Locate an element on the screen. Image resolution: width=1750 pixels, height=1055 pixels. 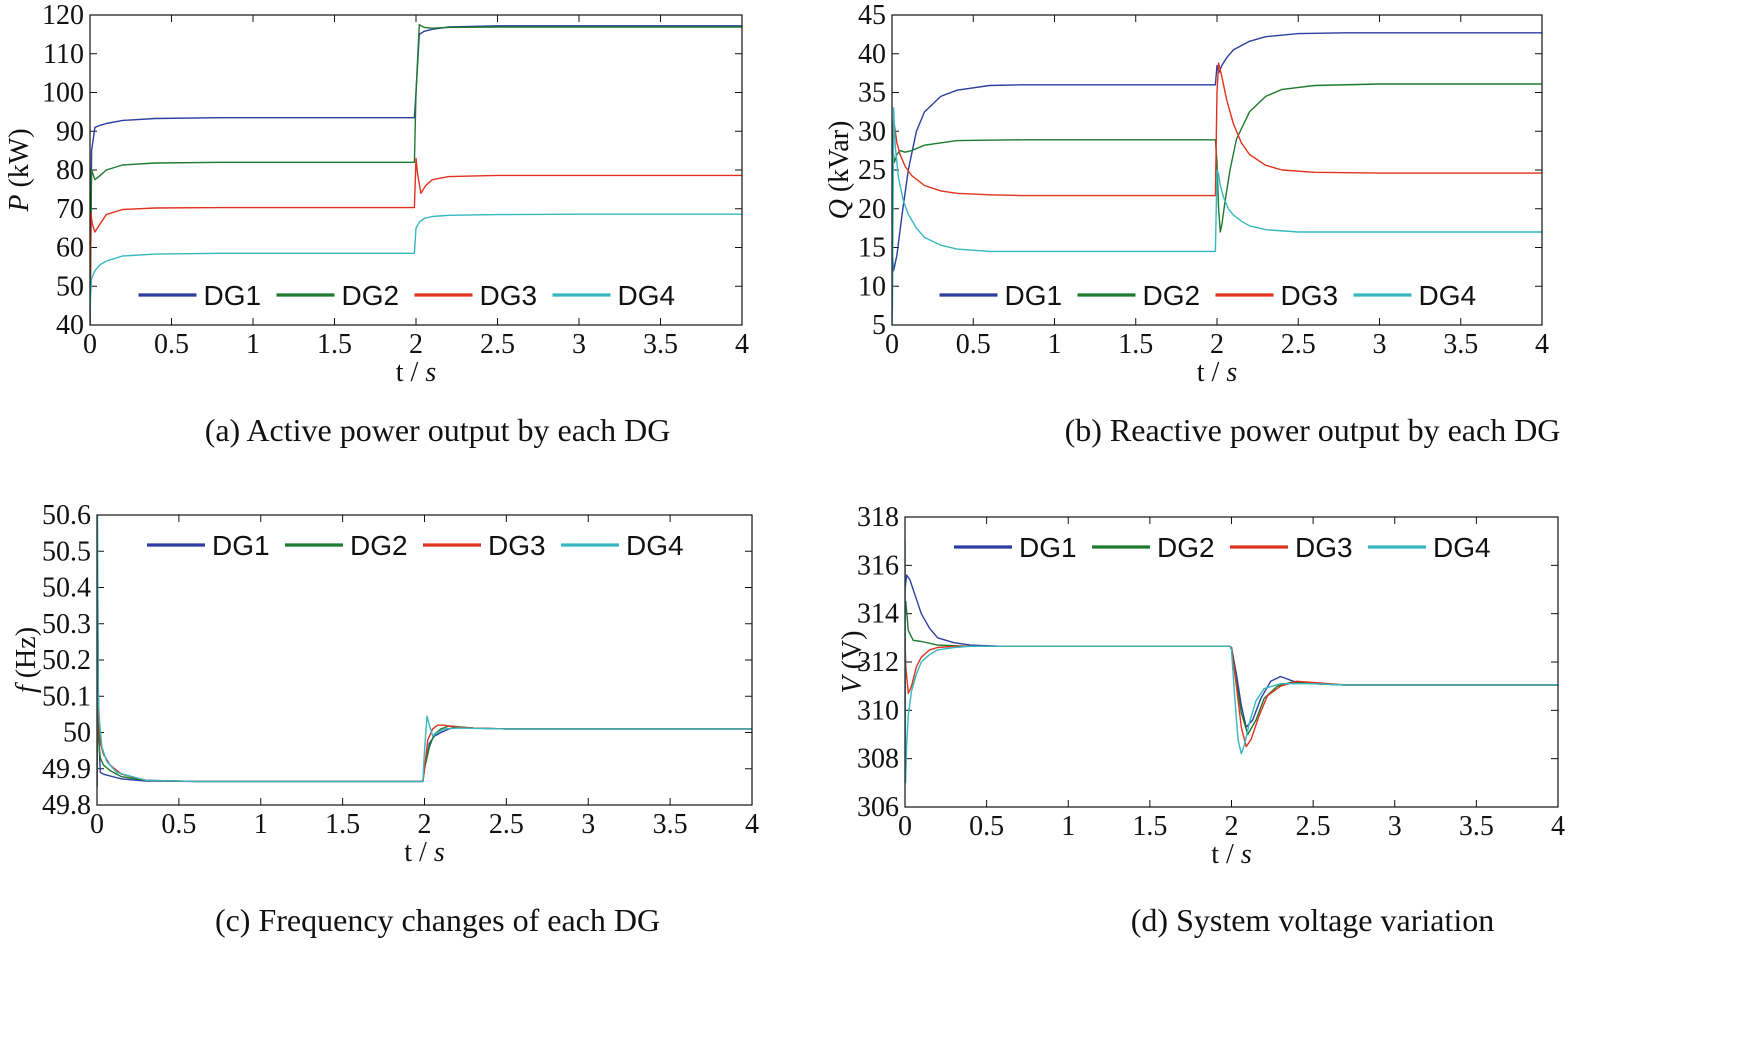
y-axis-label: Q (kVar) is located at coordinates (839, 170).